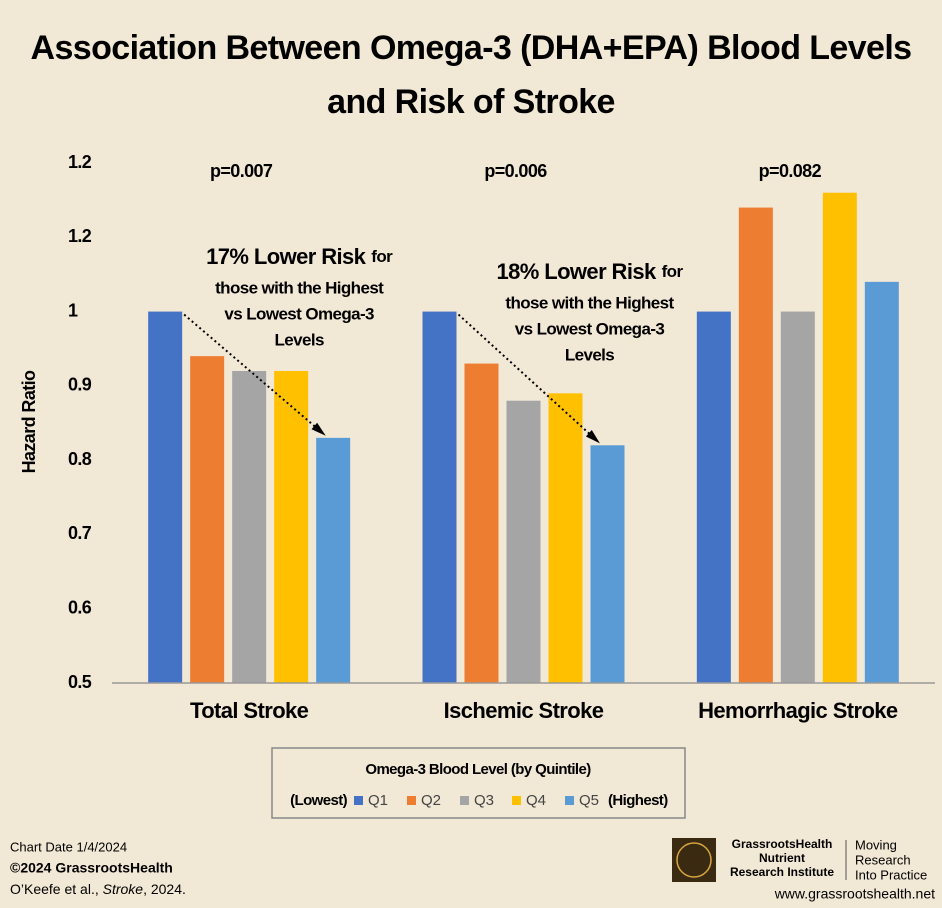 The height and width of the screenshot is (908, 942). I want to click on chart-date: Chart Date 1/4/2024, so click(68, 846).